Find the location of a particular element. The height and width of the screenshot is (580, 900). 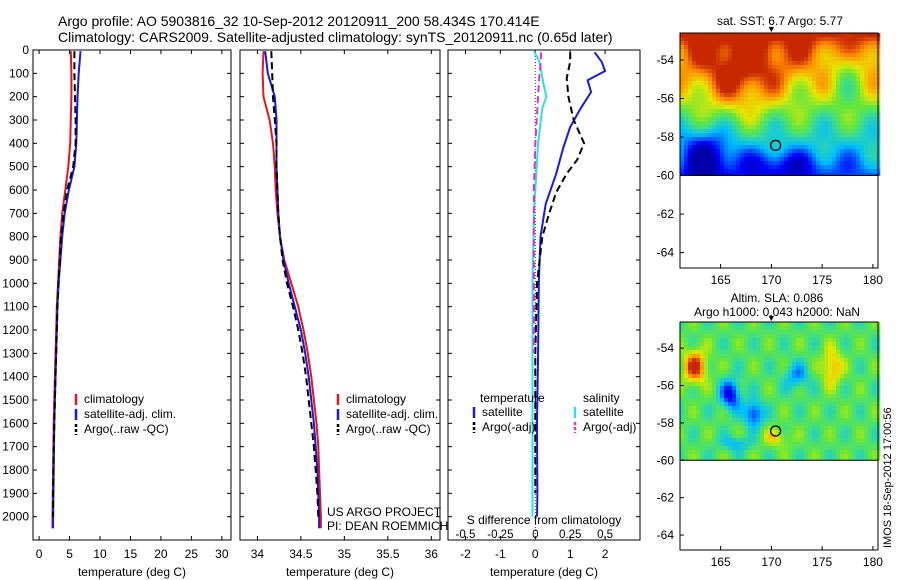

y-tick-label: 500 is located at coordinates (19, 167).